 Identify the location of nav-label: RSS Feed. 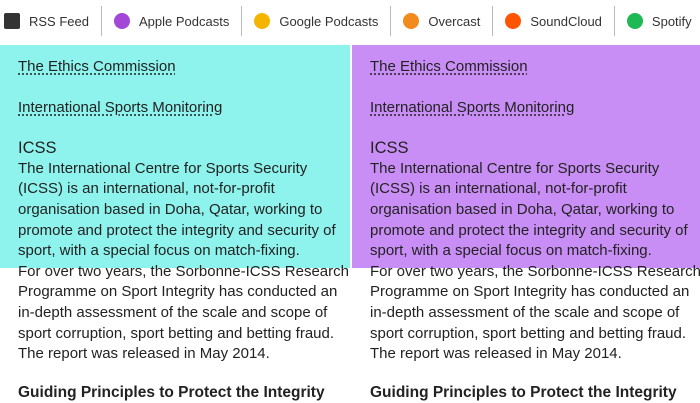
(59, 21).